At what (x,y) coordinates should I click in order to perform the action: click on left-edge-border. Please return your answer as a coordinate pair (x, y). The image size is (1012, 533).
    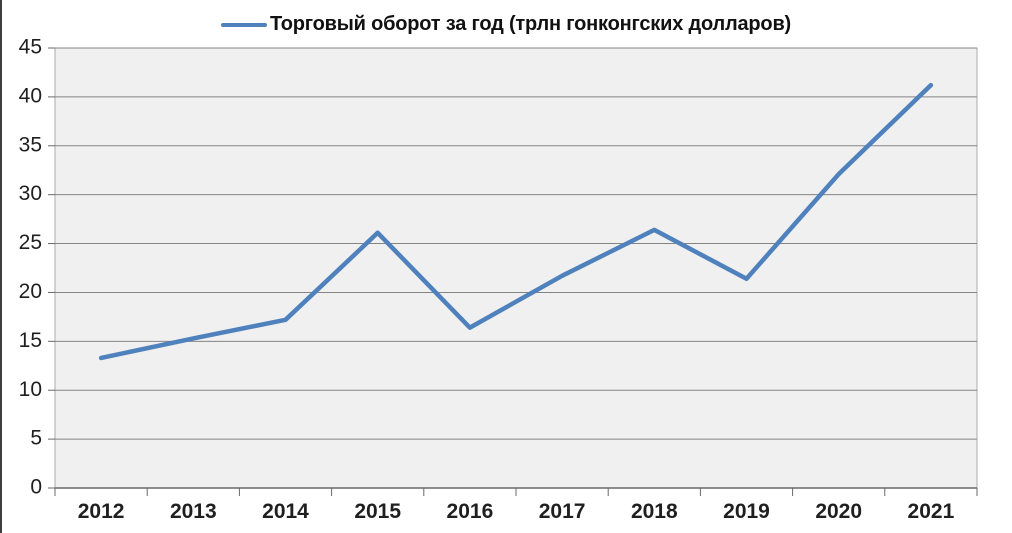
    Looking at the image, I should click on (1, 266).